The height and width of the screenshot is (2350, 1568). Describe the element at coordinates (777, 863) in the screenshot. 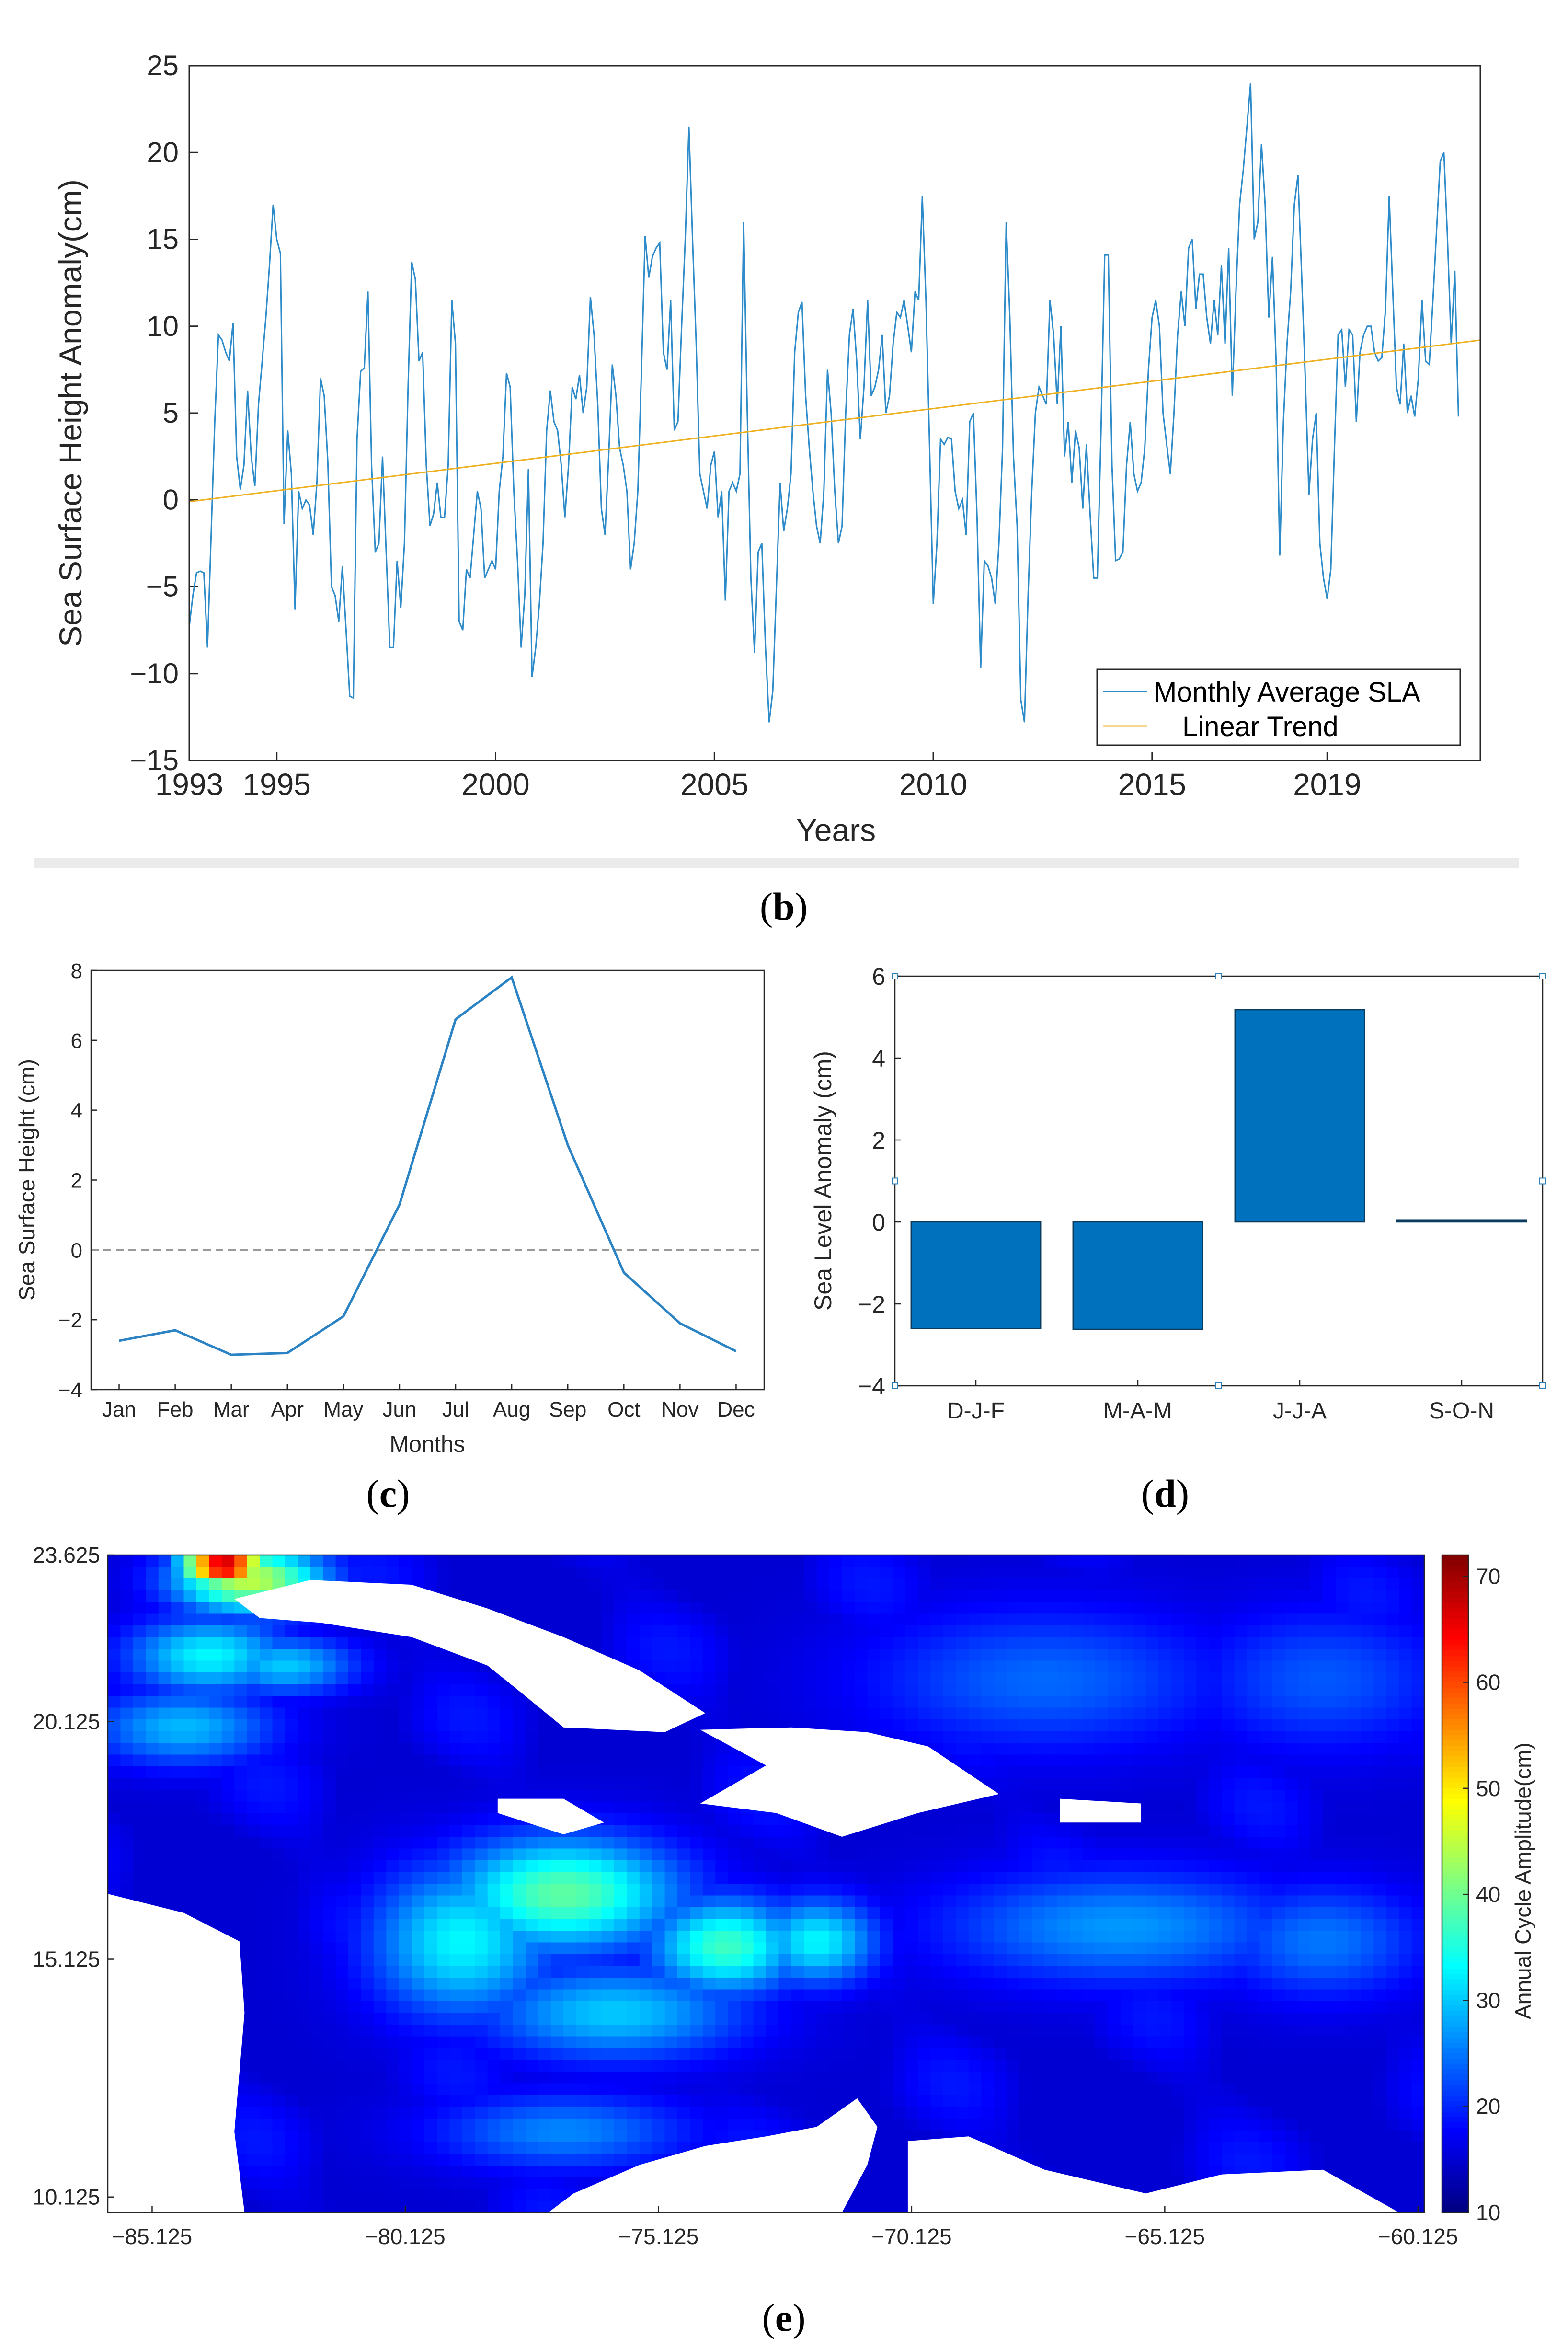

I see `panel-separator` at that location.